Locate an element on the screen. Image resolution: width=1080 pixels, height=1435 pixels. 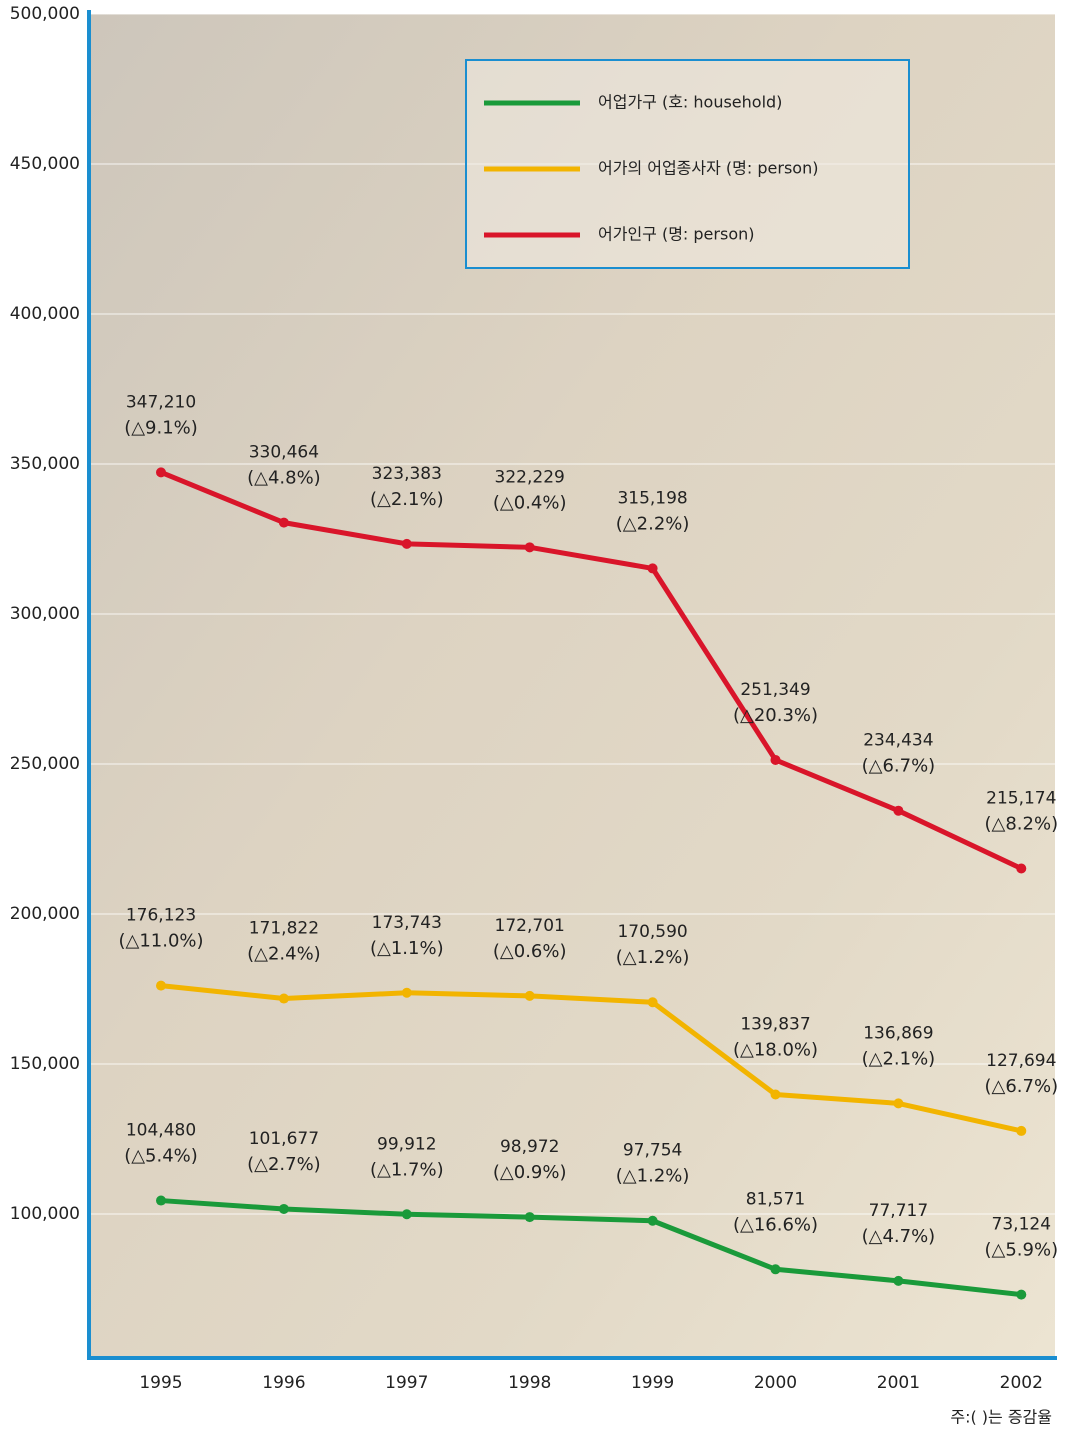
data-label-change: (△0.6%) is located at coordinates (530, 951).